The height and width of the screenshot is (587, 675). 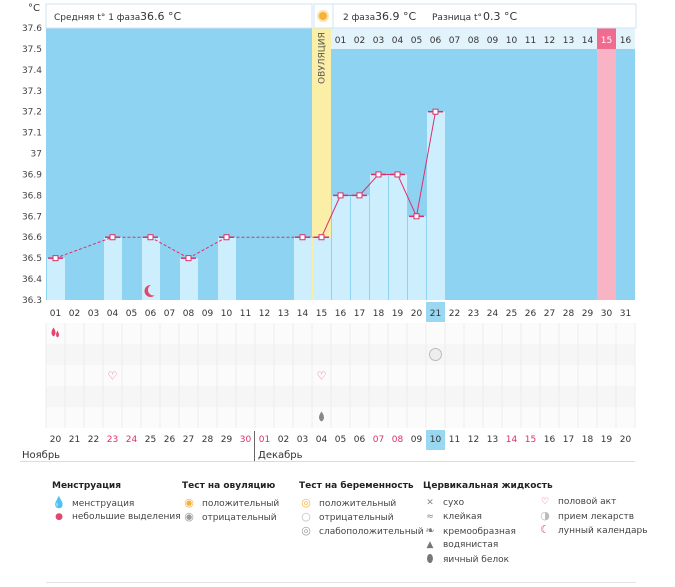 I want to click on highlight-date-cell, so click(x=435, y=440).